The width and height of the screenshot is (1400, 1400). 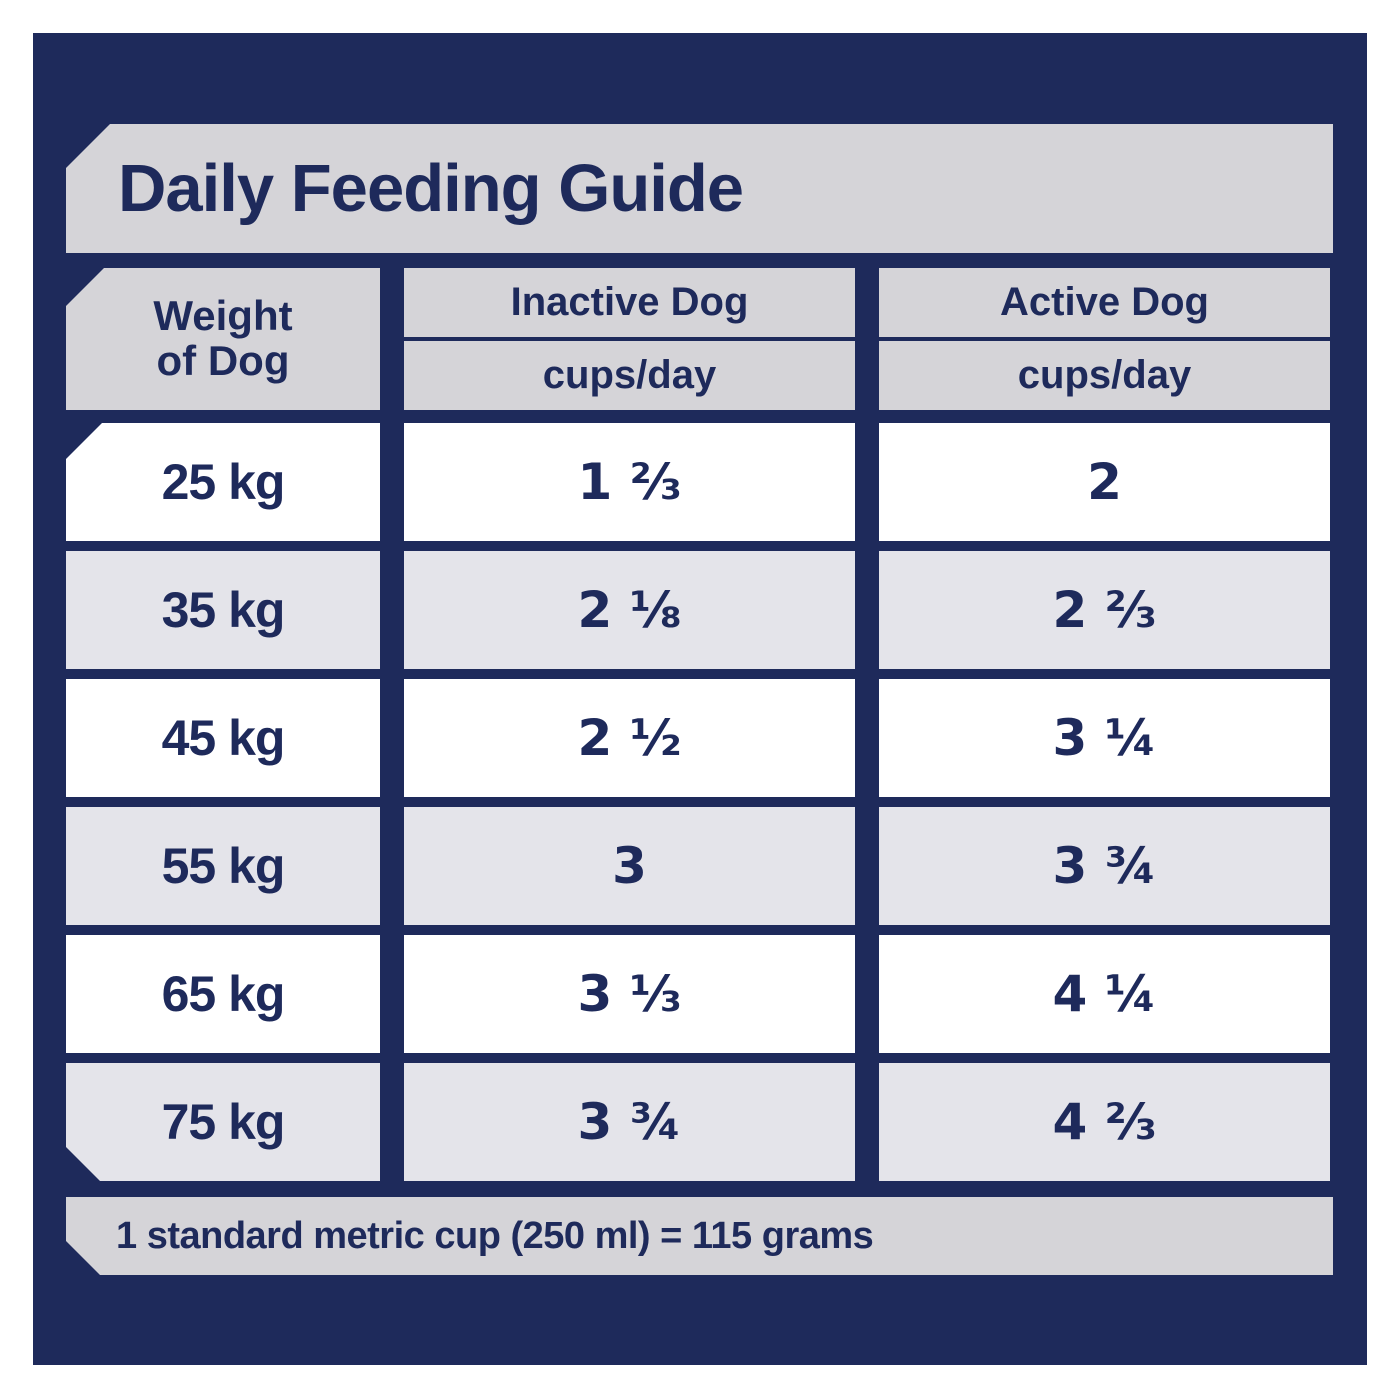 I want to click on table-row: 25 kg 1 ⅔ 2, so click(x=699, y=482).